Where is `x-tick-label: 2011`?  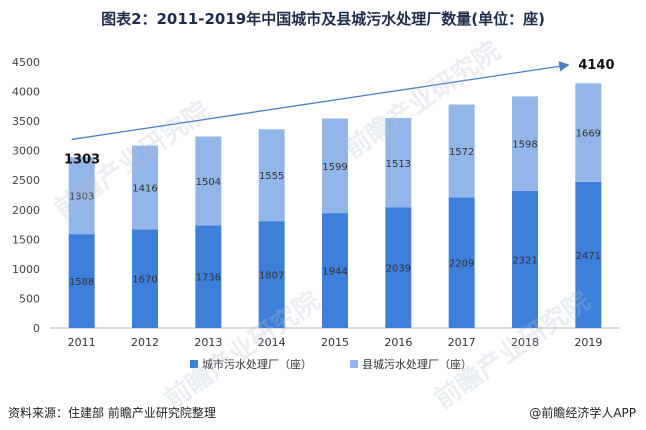
x-tick-label: 2011 is located at coordinates (82, 342).